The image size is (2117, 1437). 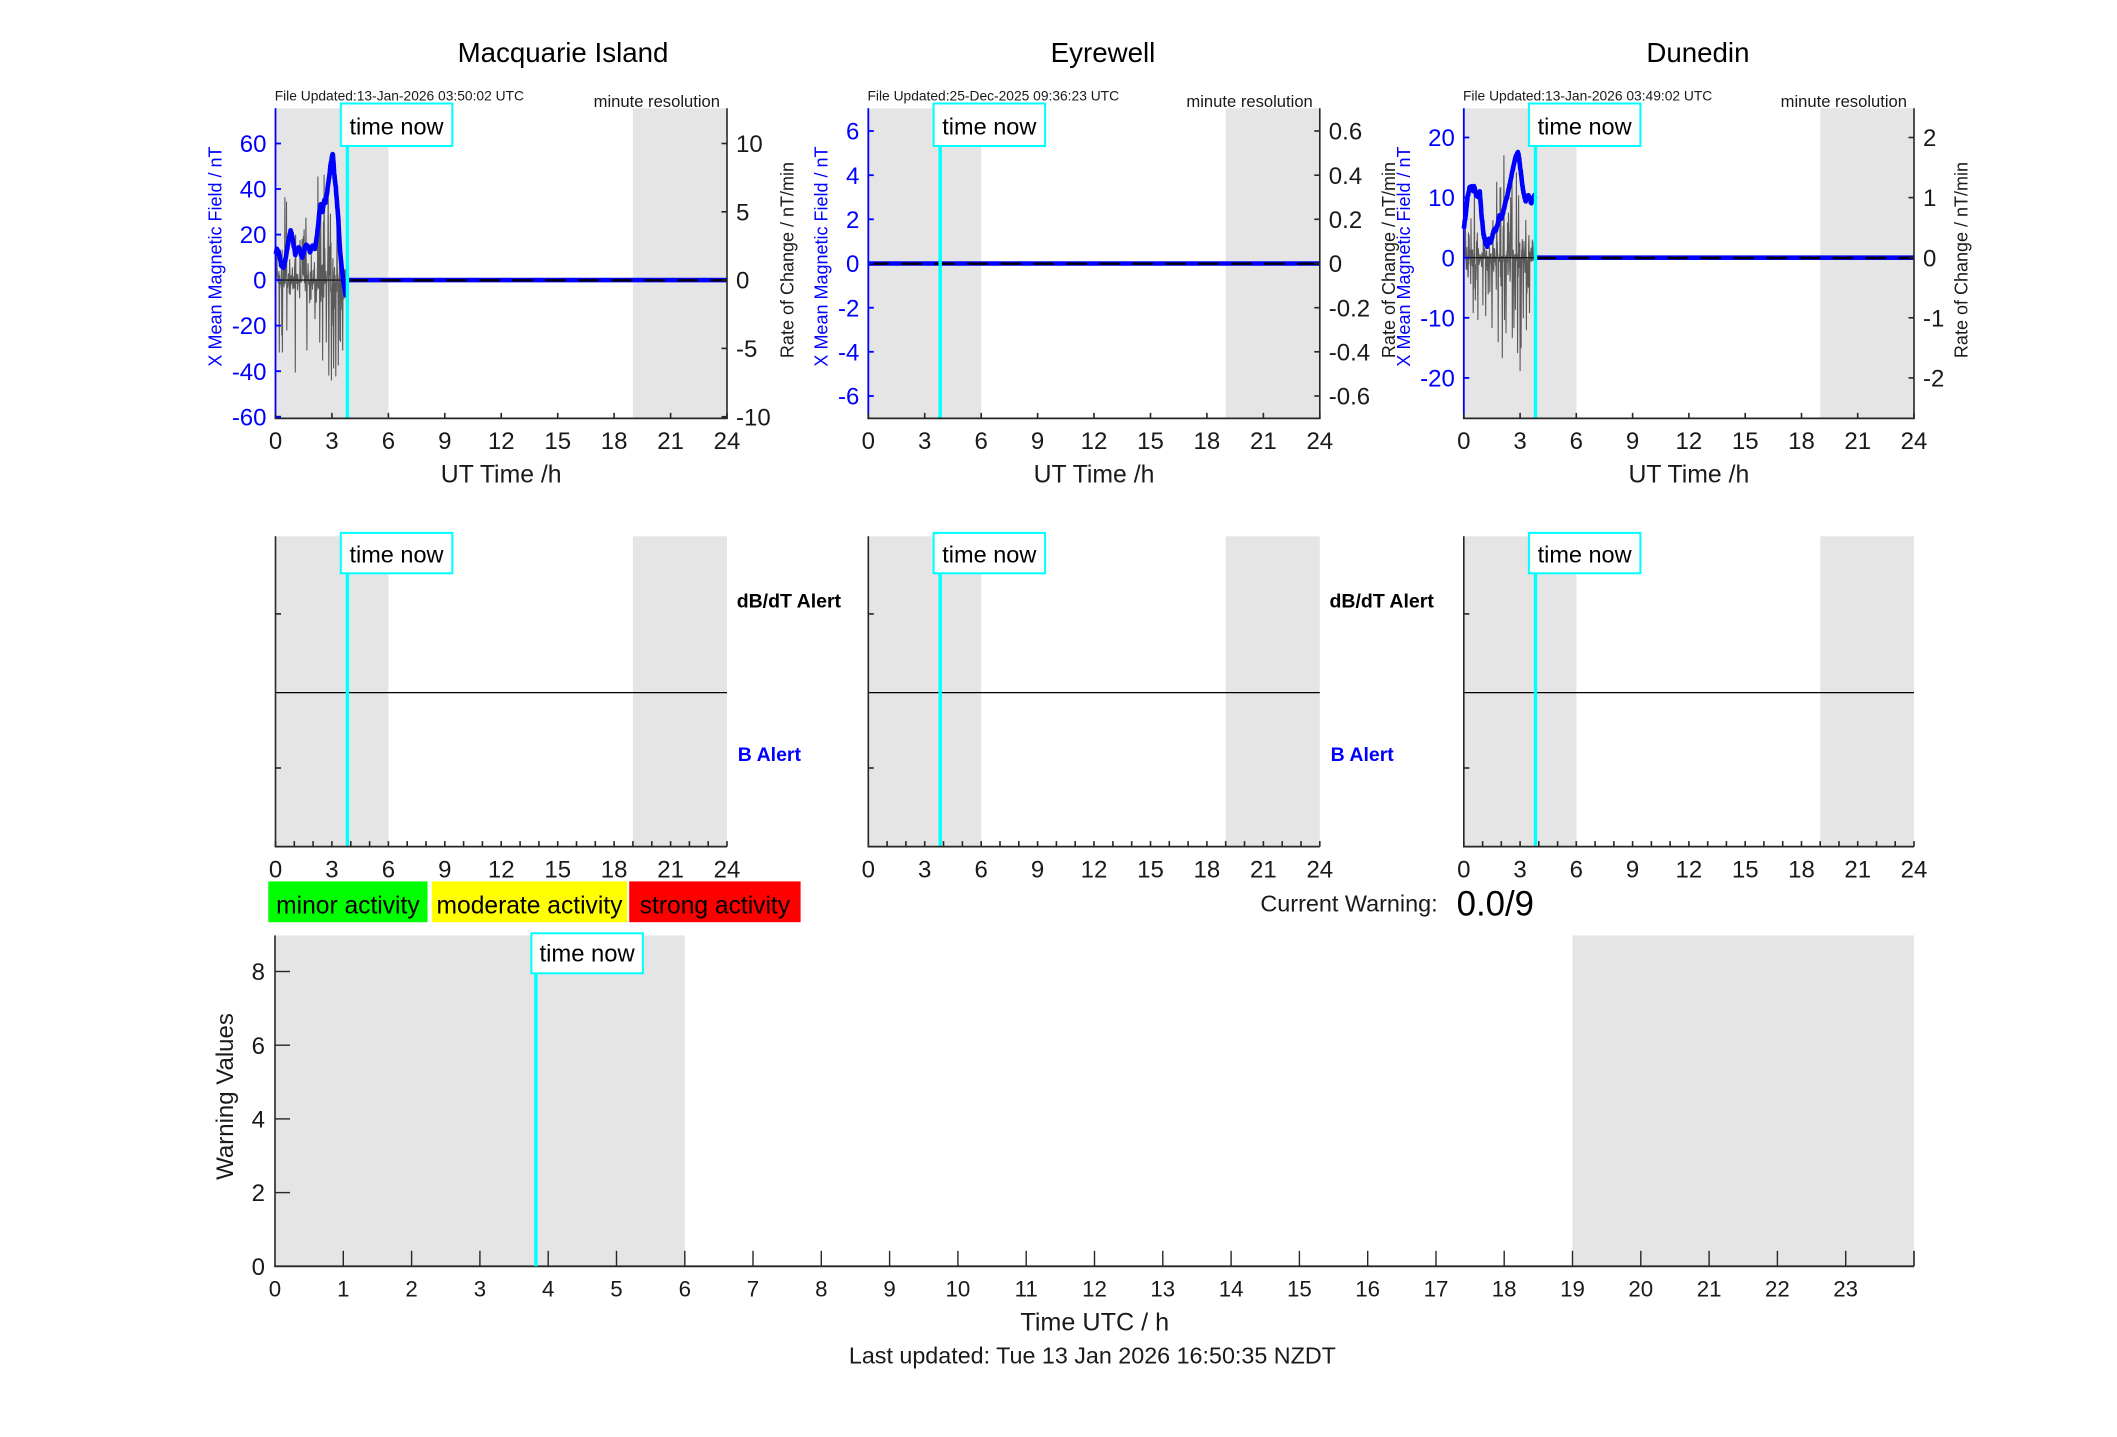 What do you see at coordinates (1348, 904) in the screenshot?
I see `svg-text: Current Warning:` at bounding box center [1348, 904].